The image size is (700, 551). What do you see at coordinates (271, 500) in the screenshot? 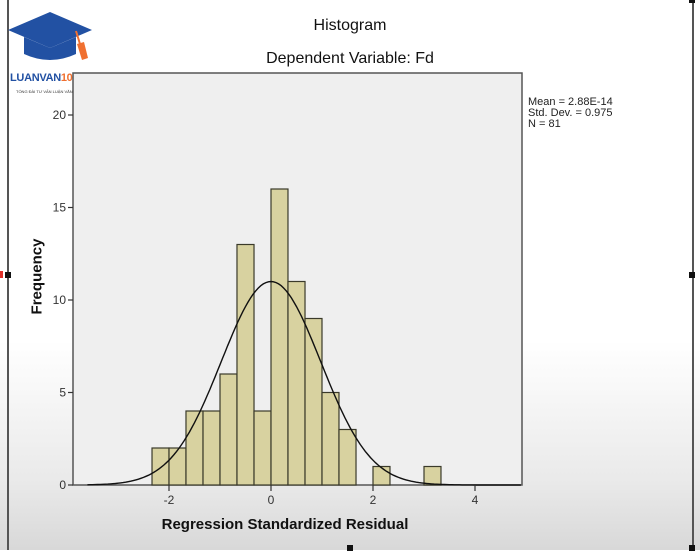
I see `x-tick-label: 0` at bounding box center [271, 500].